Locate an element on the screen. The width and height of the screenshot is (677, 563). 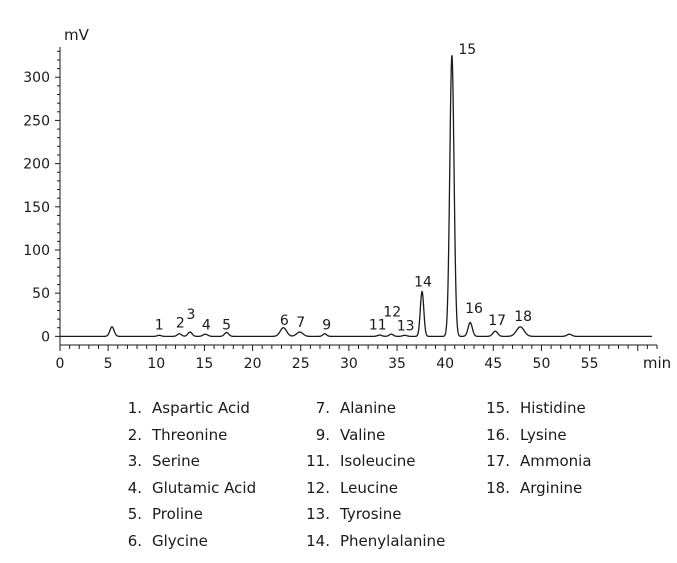
peak-label: 6 is located at coordinates (284, 321).